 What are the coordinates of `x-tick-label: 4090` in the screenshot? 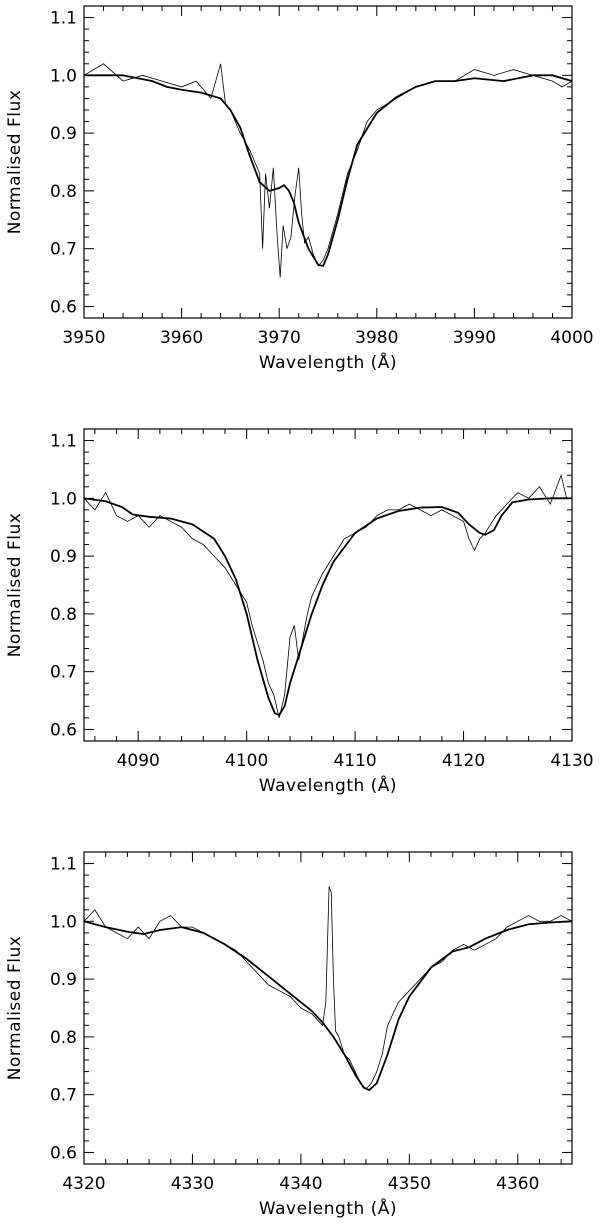 It's located at (138, 761).